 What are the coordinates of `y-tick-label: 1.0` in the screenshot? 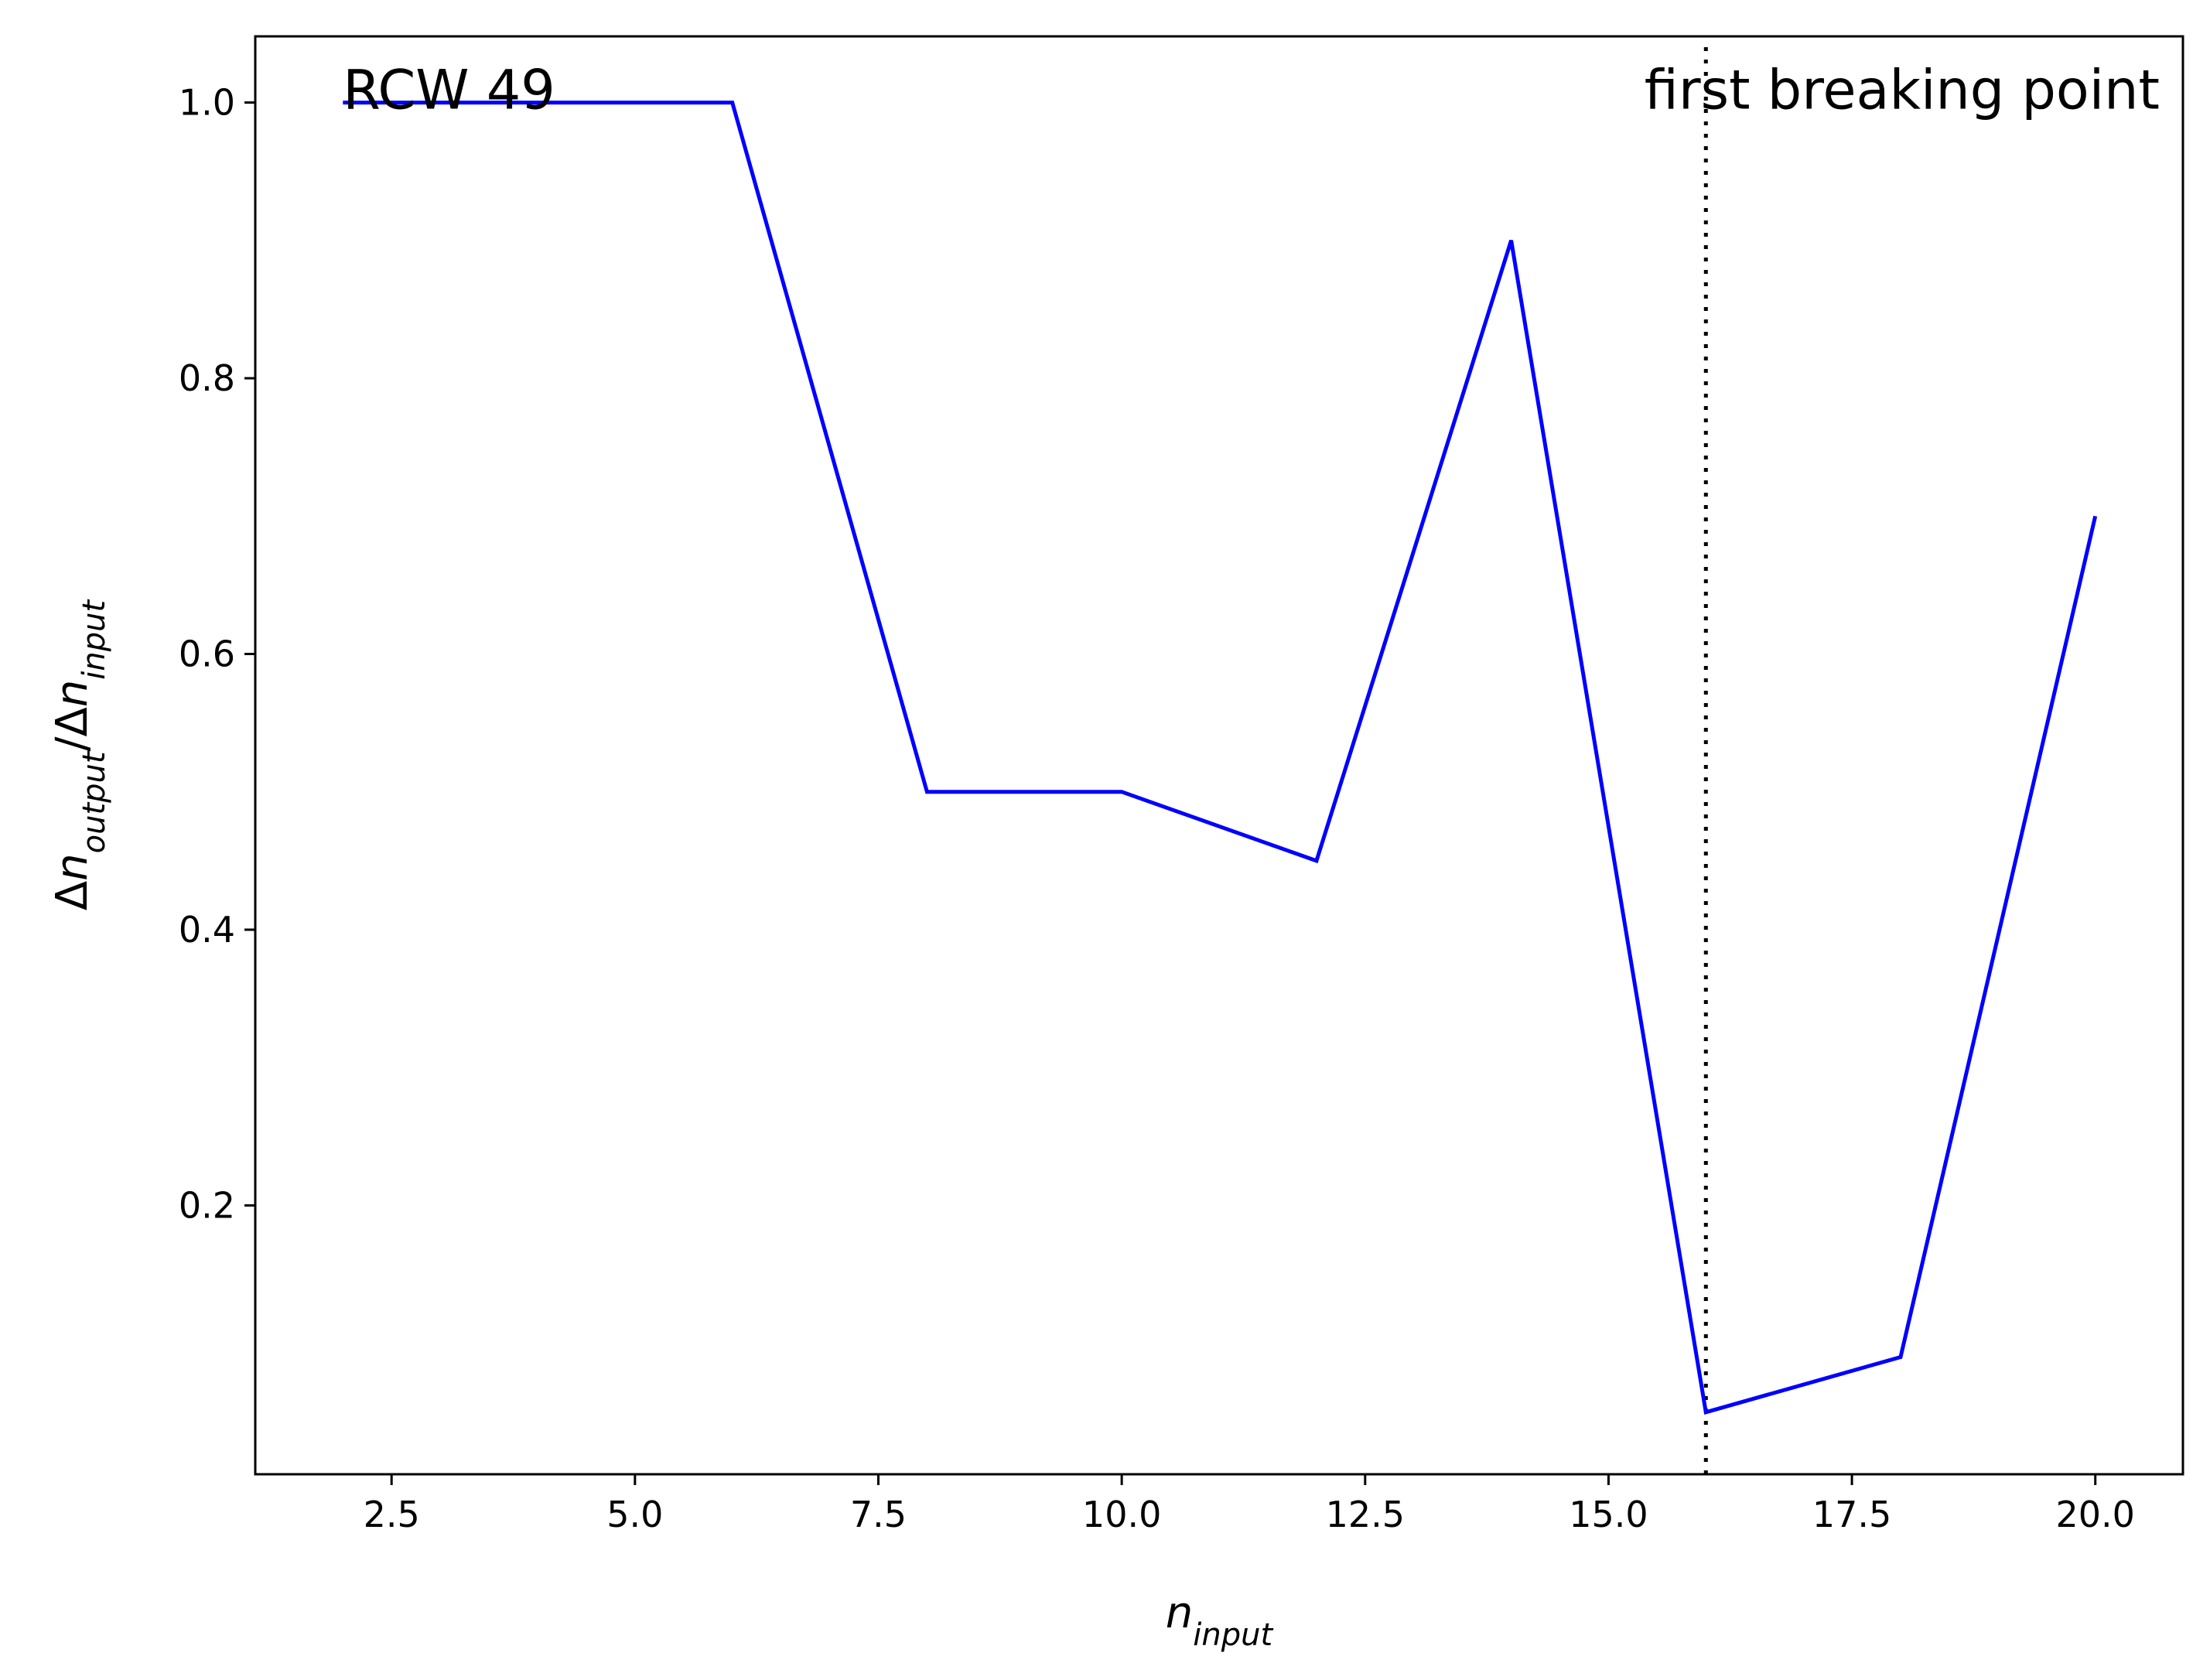 It's located at (207, 103).